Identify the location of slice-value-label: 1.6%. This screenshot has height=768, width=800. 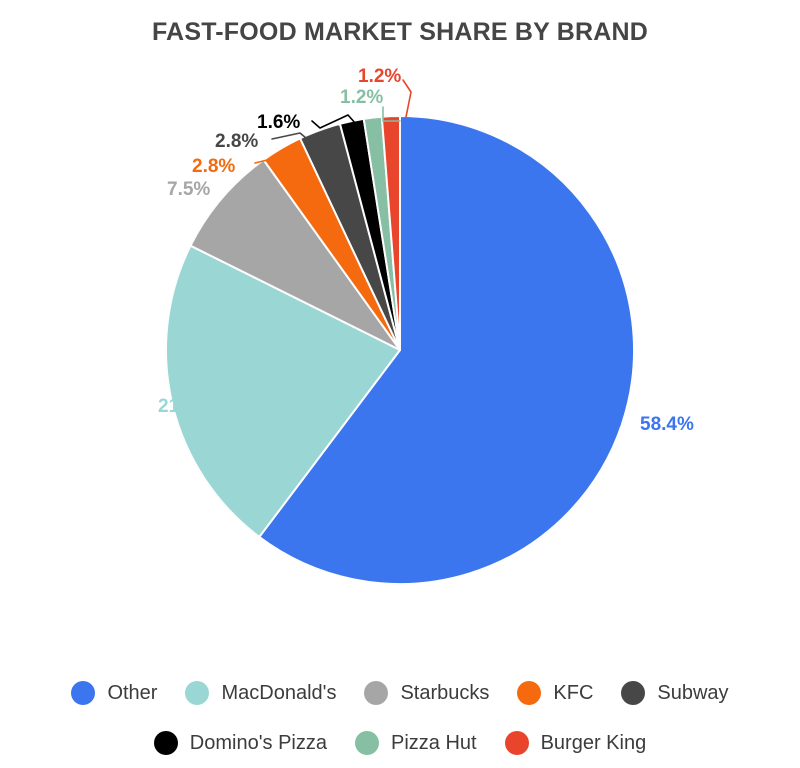
(278, 122).